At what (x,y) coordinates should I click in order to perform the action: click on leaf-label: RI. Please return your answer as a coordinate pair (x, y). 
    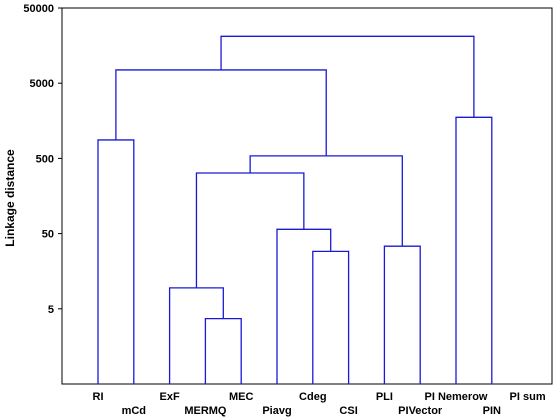
    Looking at the image, I should click on (98, 397).